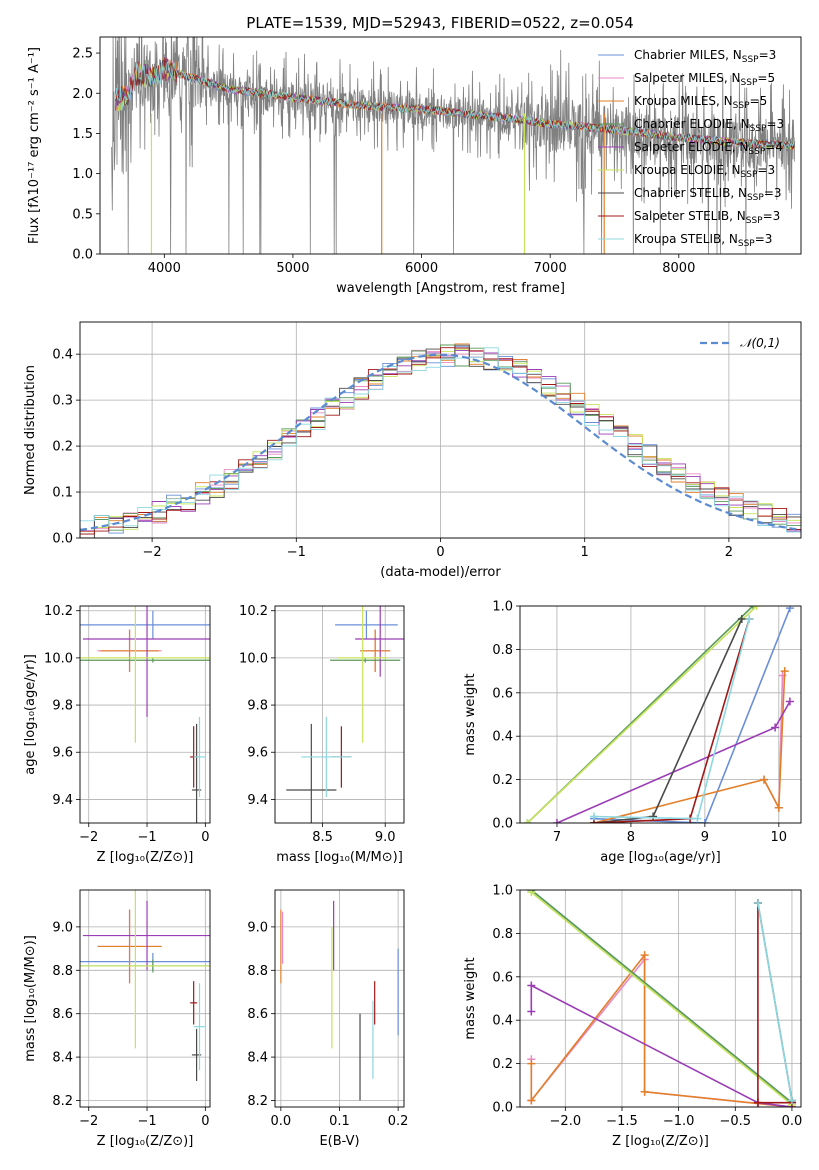  I want to click on weight_vs_age-frame, so click(660, 714).